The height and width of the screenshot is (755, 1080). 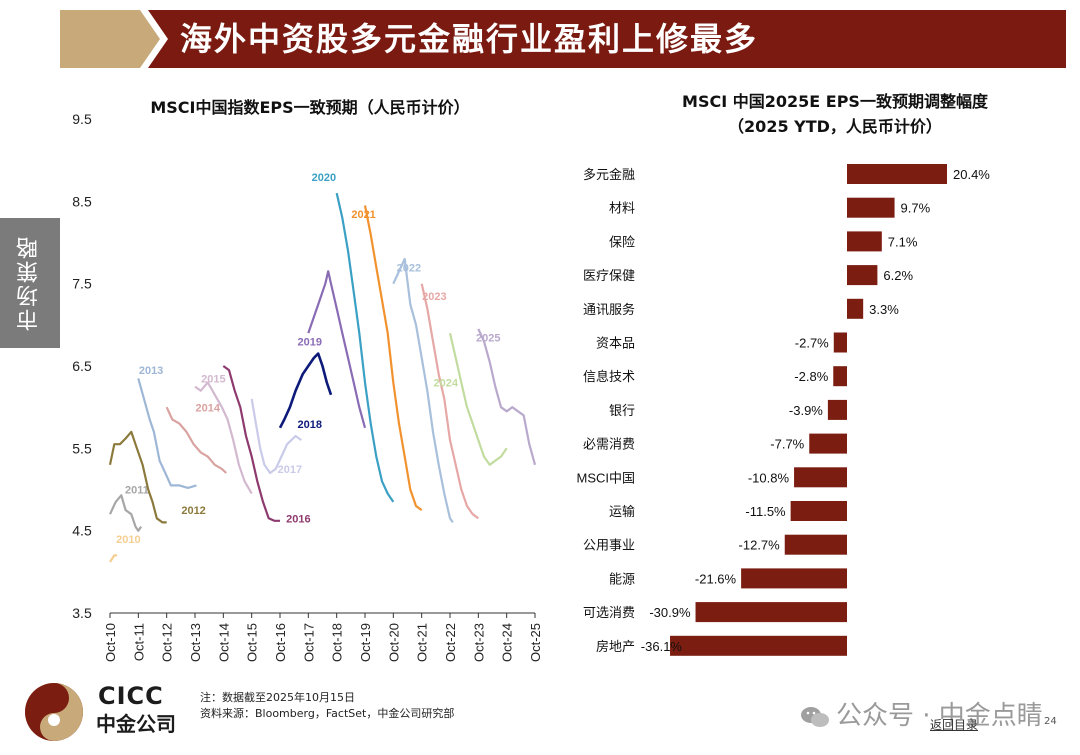 I want to click on bar-银行, so click(x=837, y=409).